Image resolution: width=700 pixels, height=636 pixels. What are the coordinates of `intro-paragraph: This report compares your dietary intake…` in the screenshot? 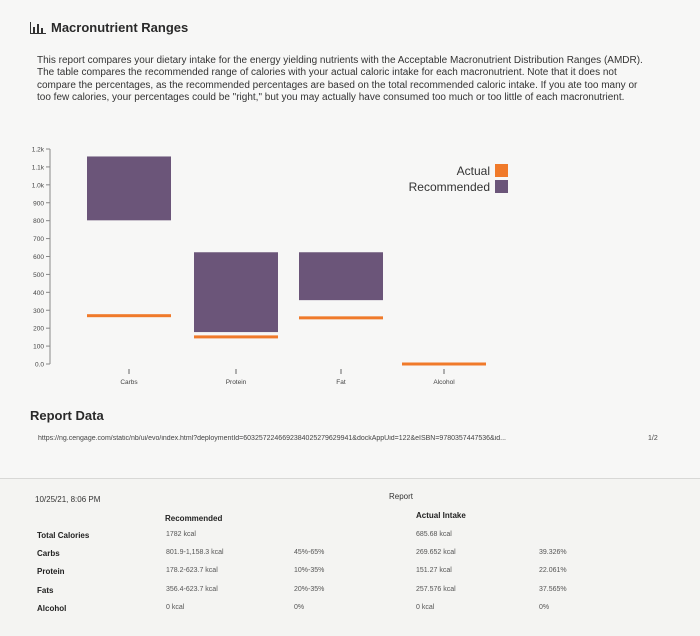 It's located at (340, 79).